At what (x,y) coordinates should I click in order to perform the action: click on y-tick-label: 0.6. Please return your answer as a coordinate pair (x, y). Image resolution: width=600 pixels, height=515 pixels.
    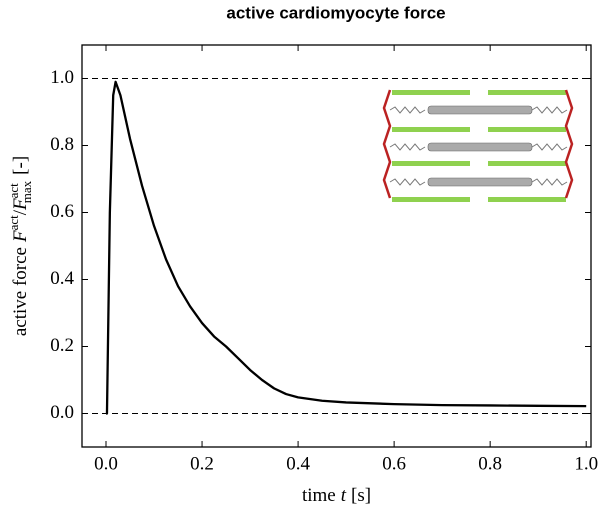
    Looking at the image, I should click on (62, 211).